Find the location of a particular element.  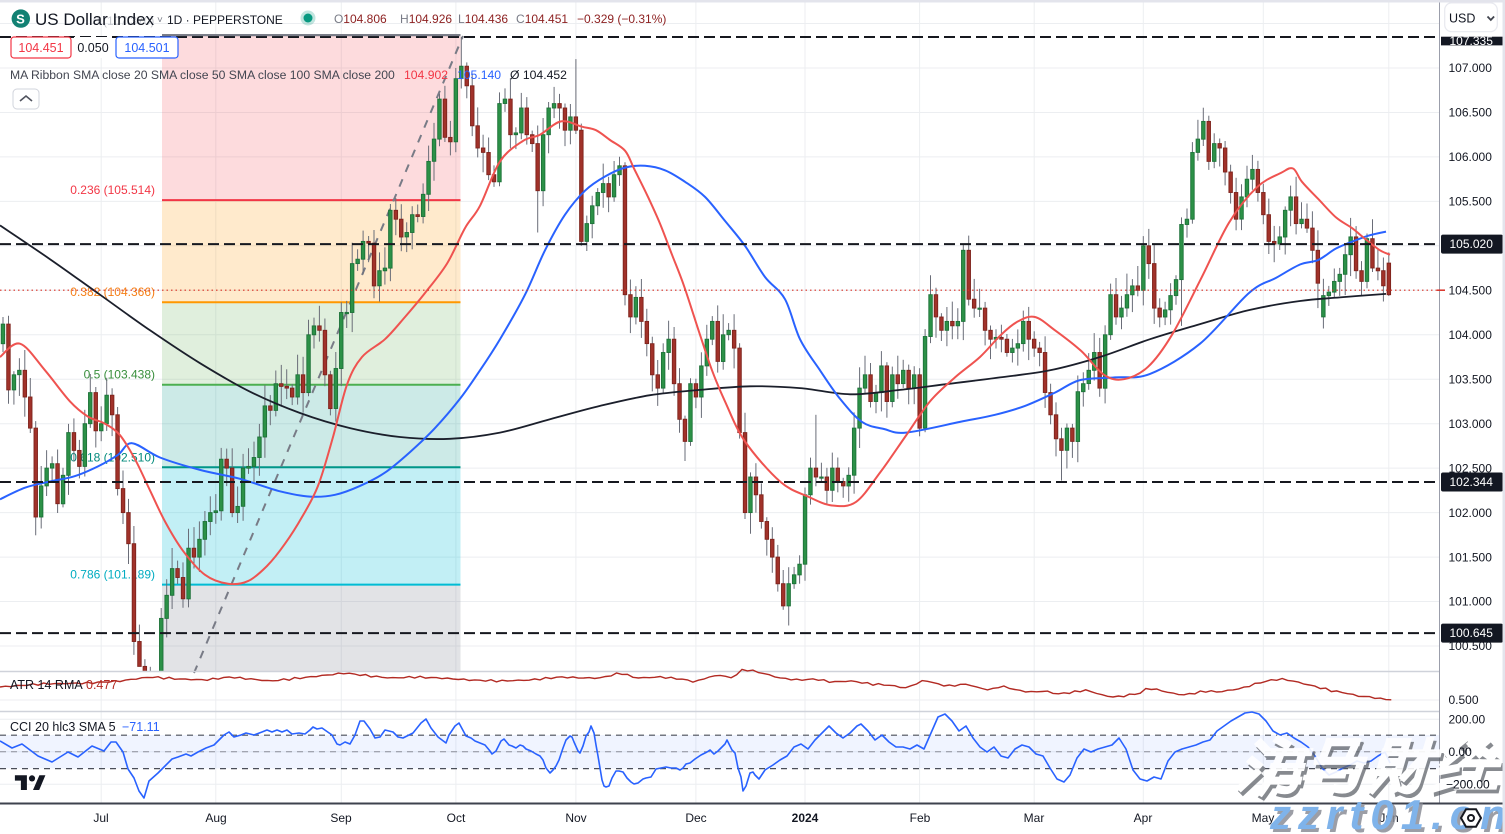

svg-text: 104.926 is located at coordinates (431, 19).